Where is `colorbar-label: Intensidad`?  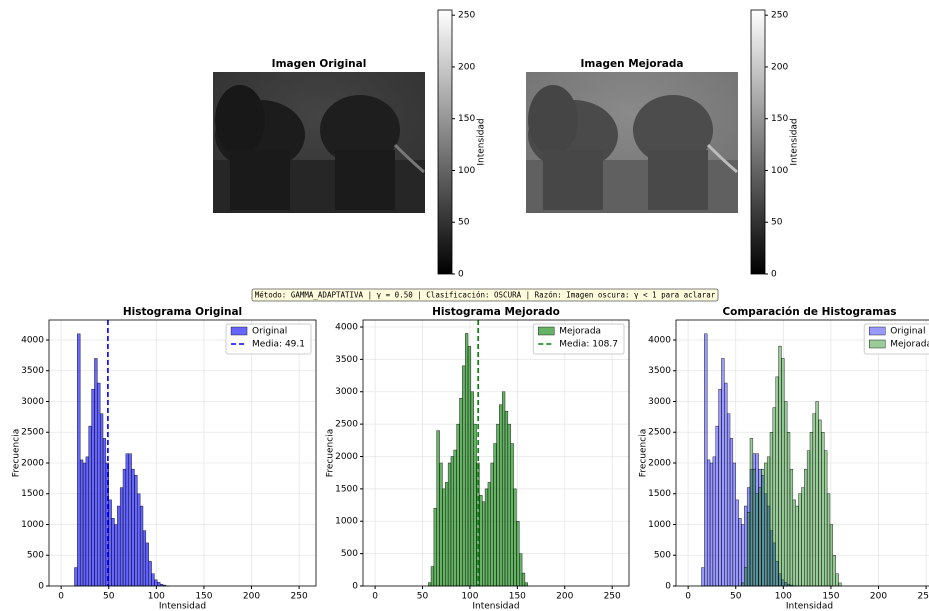 colorbar-label: Intensidad is located at coordinates (482, 141).